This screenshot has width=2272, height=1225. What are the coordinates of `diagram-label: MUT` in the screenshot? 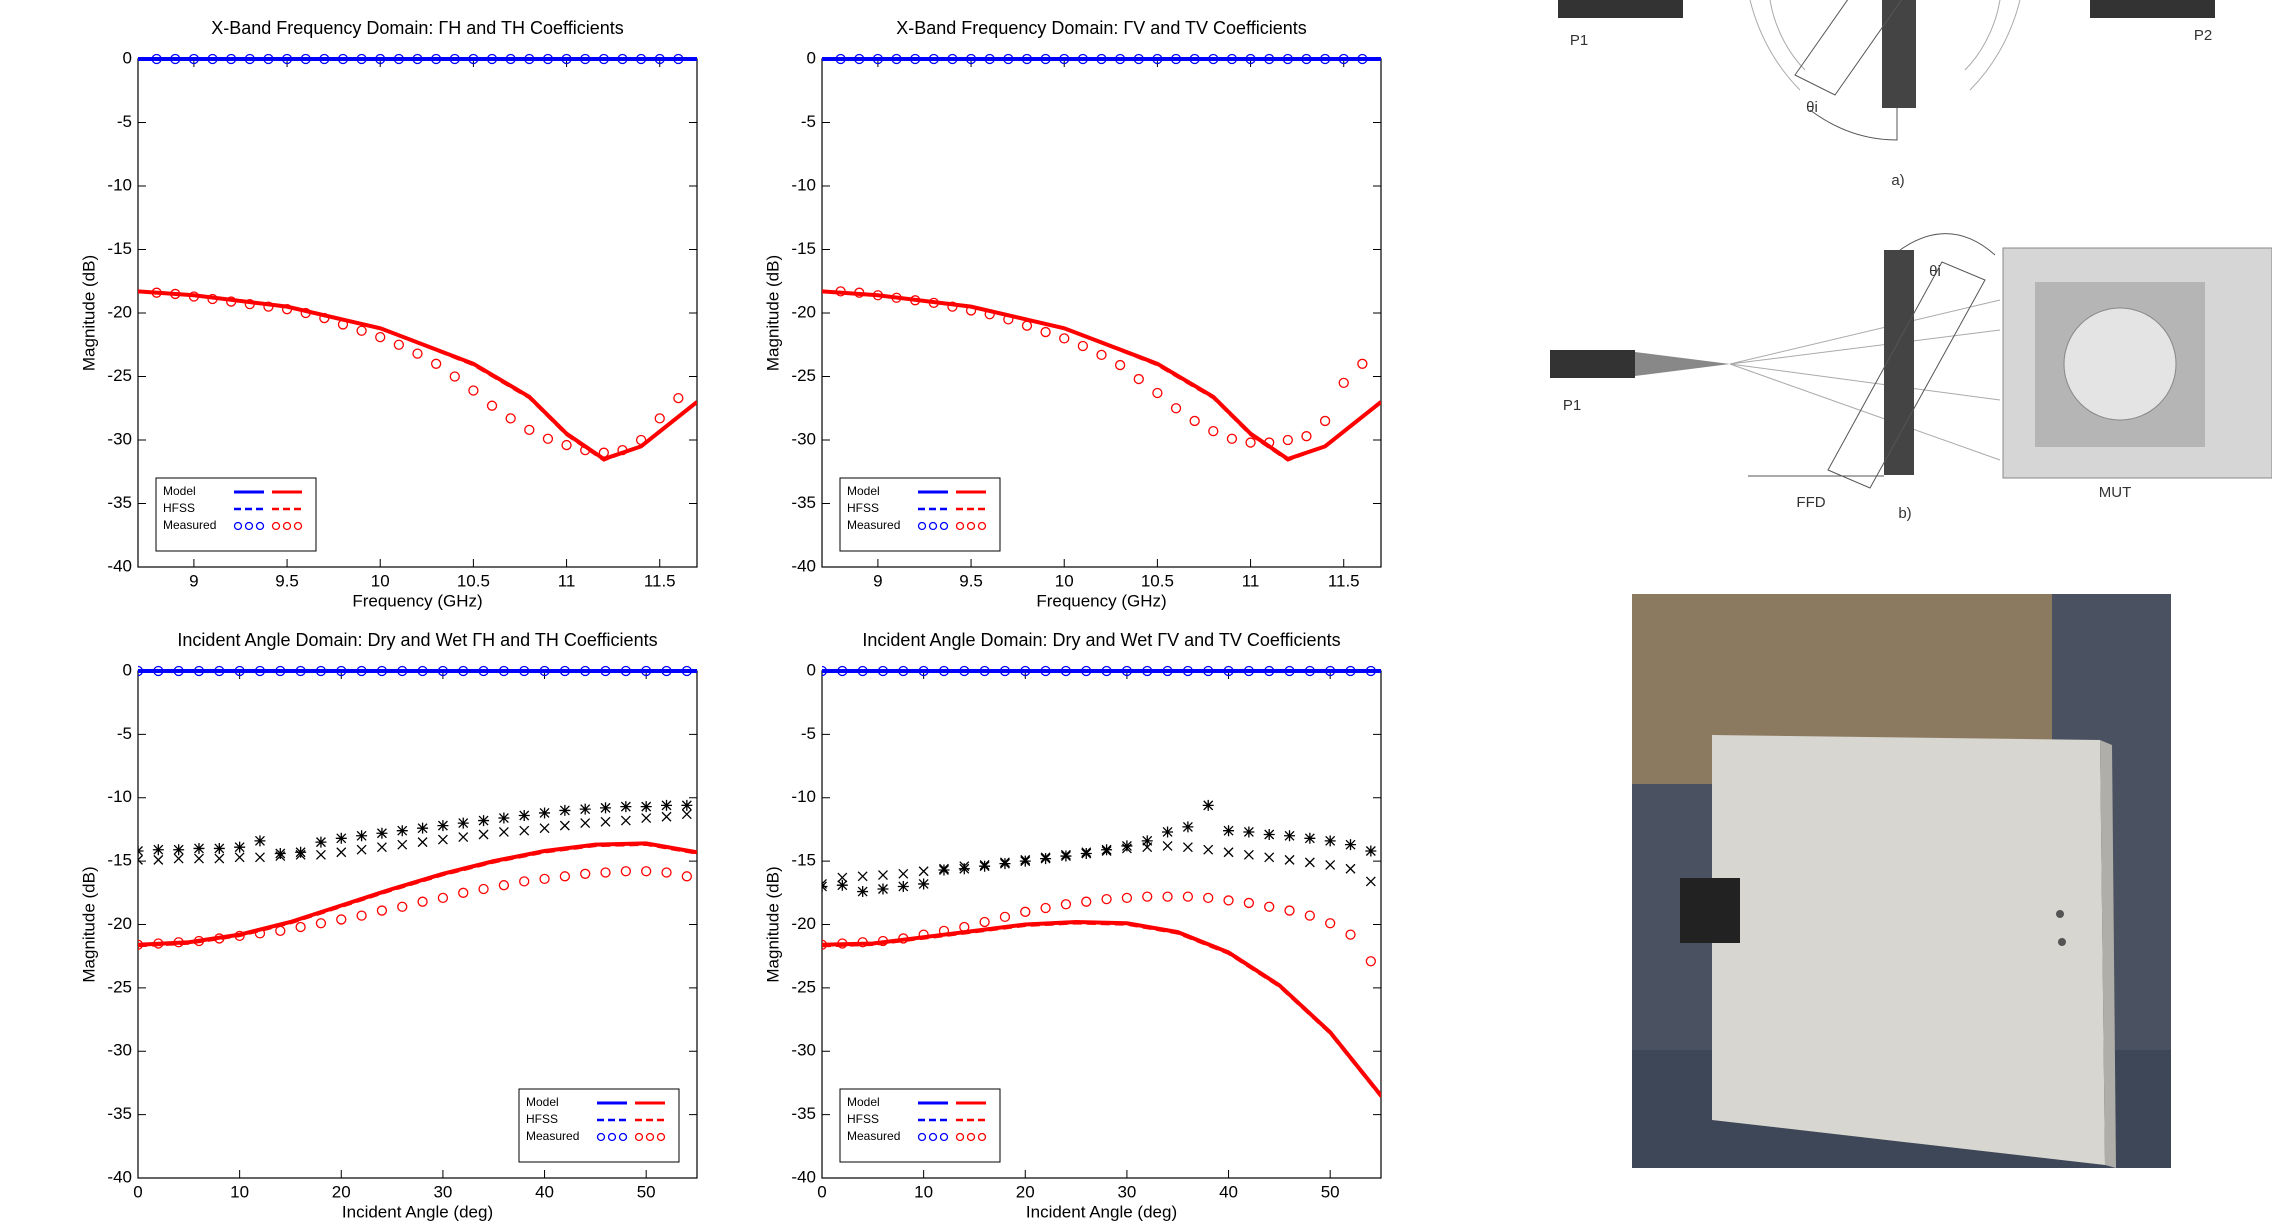 It's located at (2115, 492).